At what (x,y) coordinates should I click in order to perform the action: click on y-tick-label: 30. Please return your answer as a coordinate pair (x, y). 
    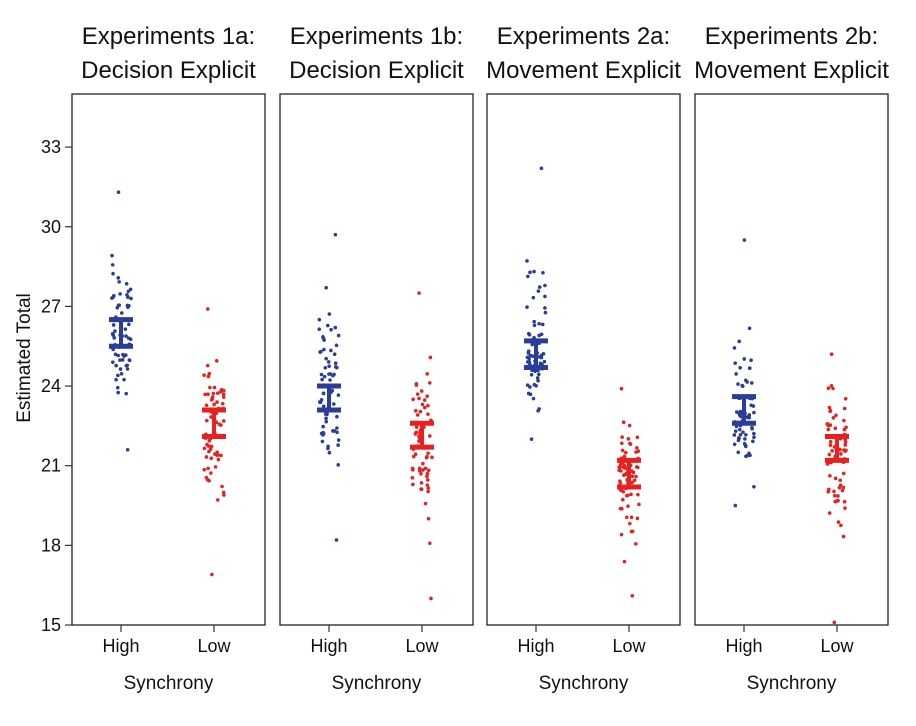
    Looking at the image, I should click on (51, 227).